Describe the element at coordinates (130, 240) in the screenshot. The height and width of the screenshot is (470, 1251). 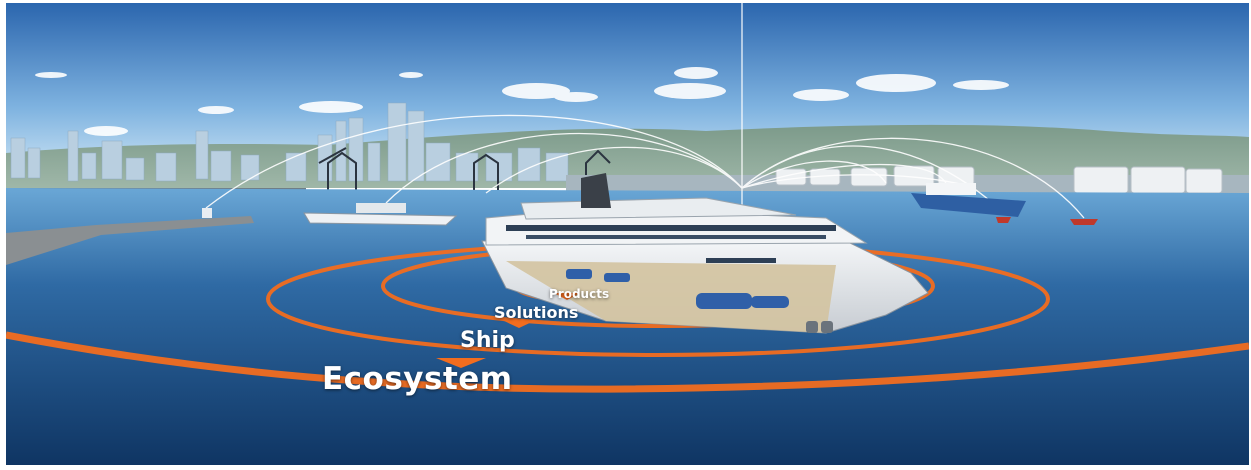
I see `quay` at that location.